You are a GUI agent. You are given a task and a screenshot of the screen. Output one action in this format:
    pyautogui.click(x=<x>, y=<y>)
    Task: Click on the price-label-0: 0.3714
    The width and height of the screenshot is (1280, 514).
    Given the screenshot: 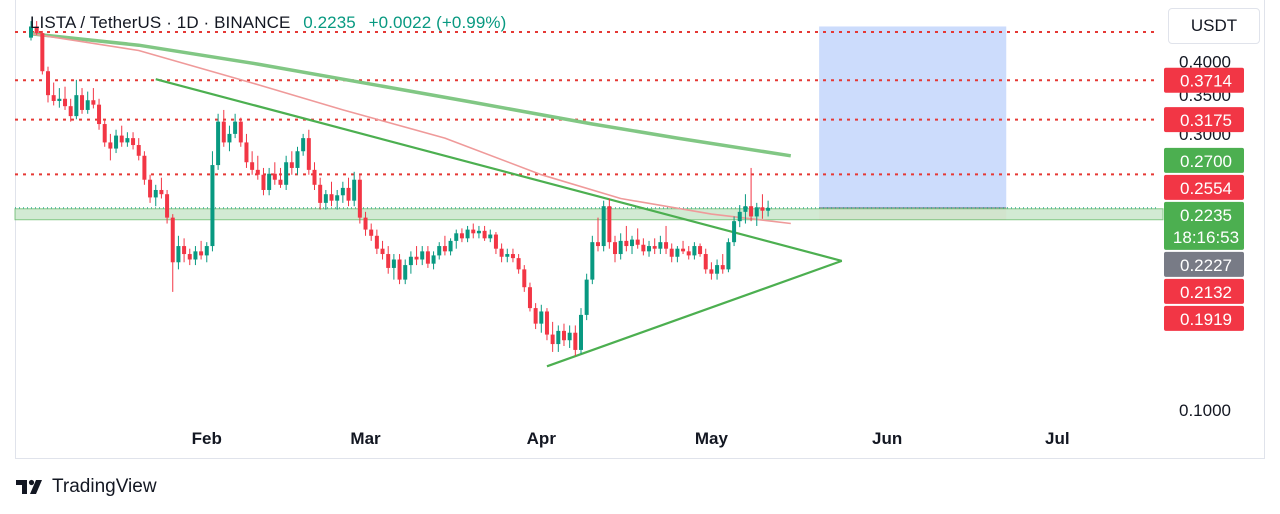 What is the action you would take?
    pyautogui.click(x=1204, y=80)
    